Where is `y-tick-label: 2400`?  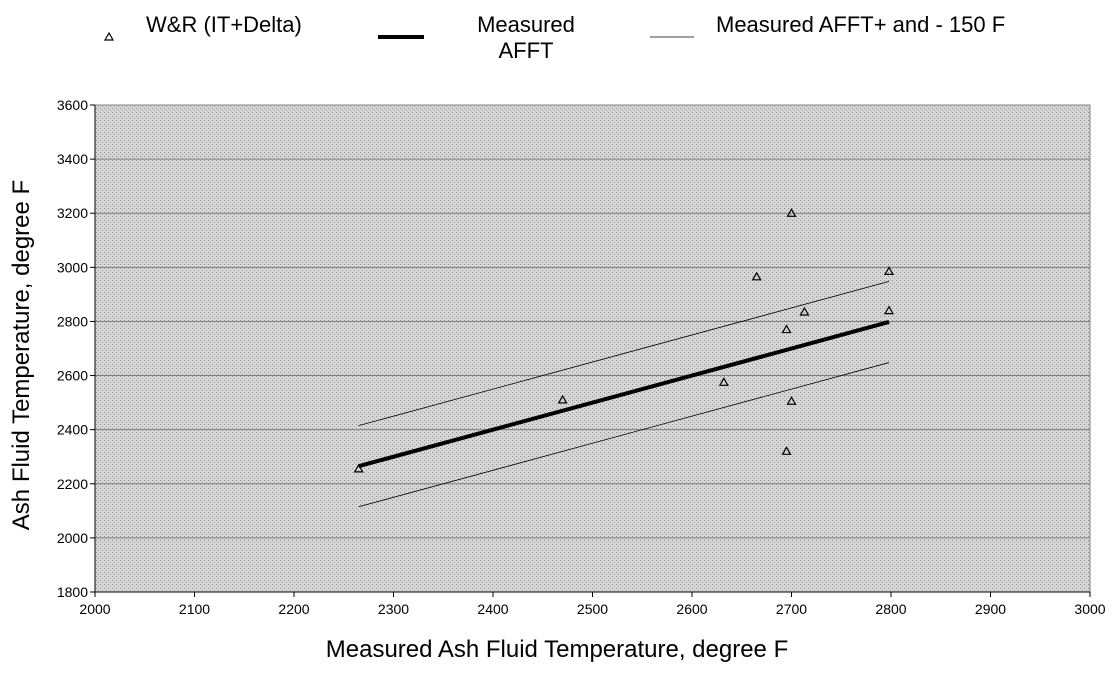 y-tick-label: 2400 is located at coordinates (72, 430).